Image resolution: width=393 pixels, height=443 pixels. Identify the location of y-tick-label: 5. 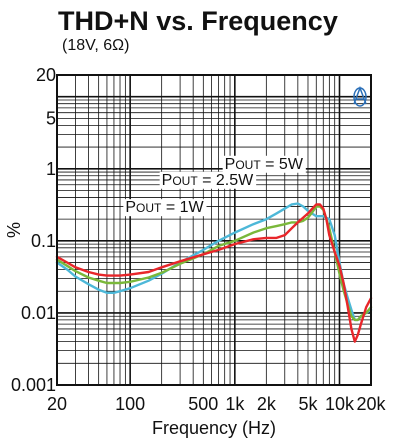
(51, 118).